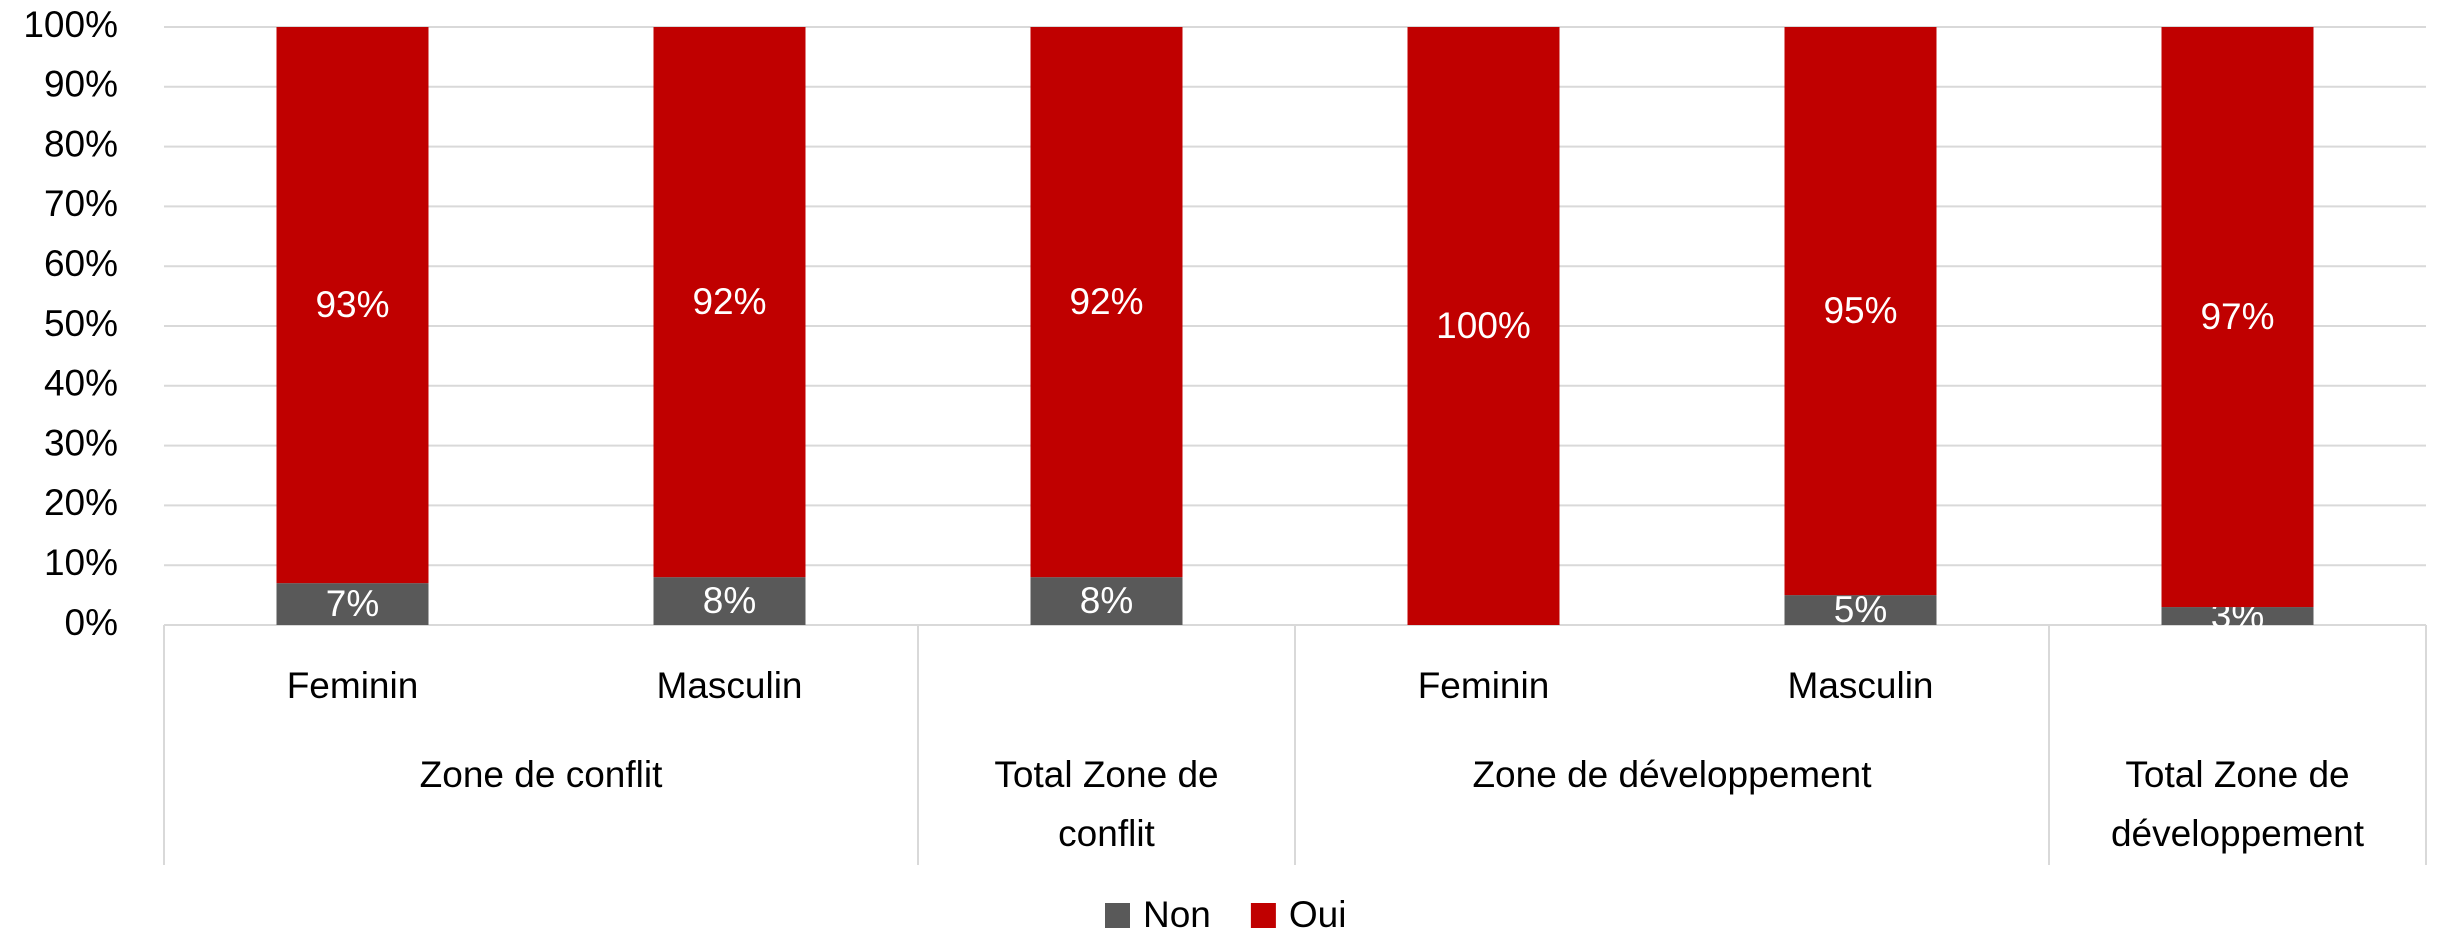  I want to click on y-tick-label: 80%, so click(81, 143).